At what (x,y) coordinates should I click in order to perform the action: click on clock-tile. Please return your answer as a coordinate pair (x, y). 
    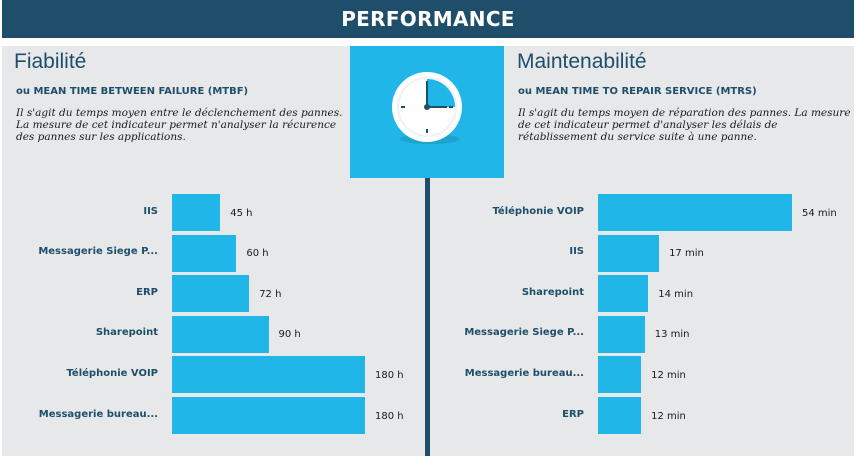
    Looking at the image, I should click on (427, 112).